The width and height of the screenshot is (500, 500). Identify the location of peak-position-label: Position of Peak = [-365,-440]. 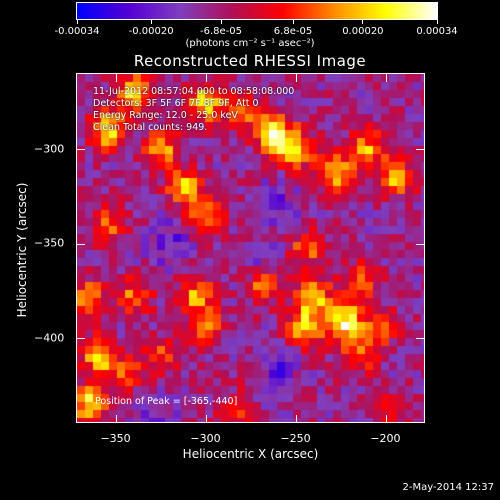
(166, 401).